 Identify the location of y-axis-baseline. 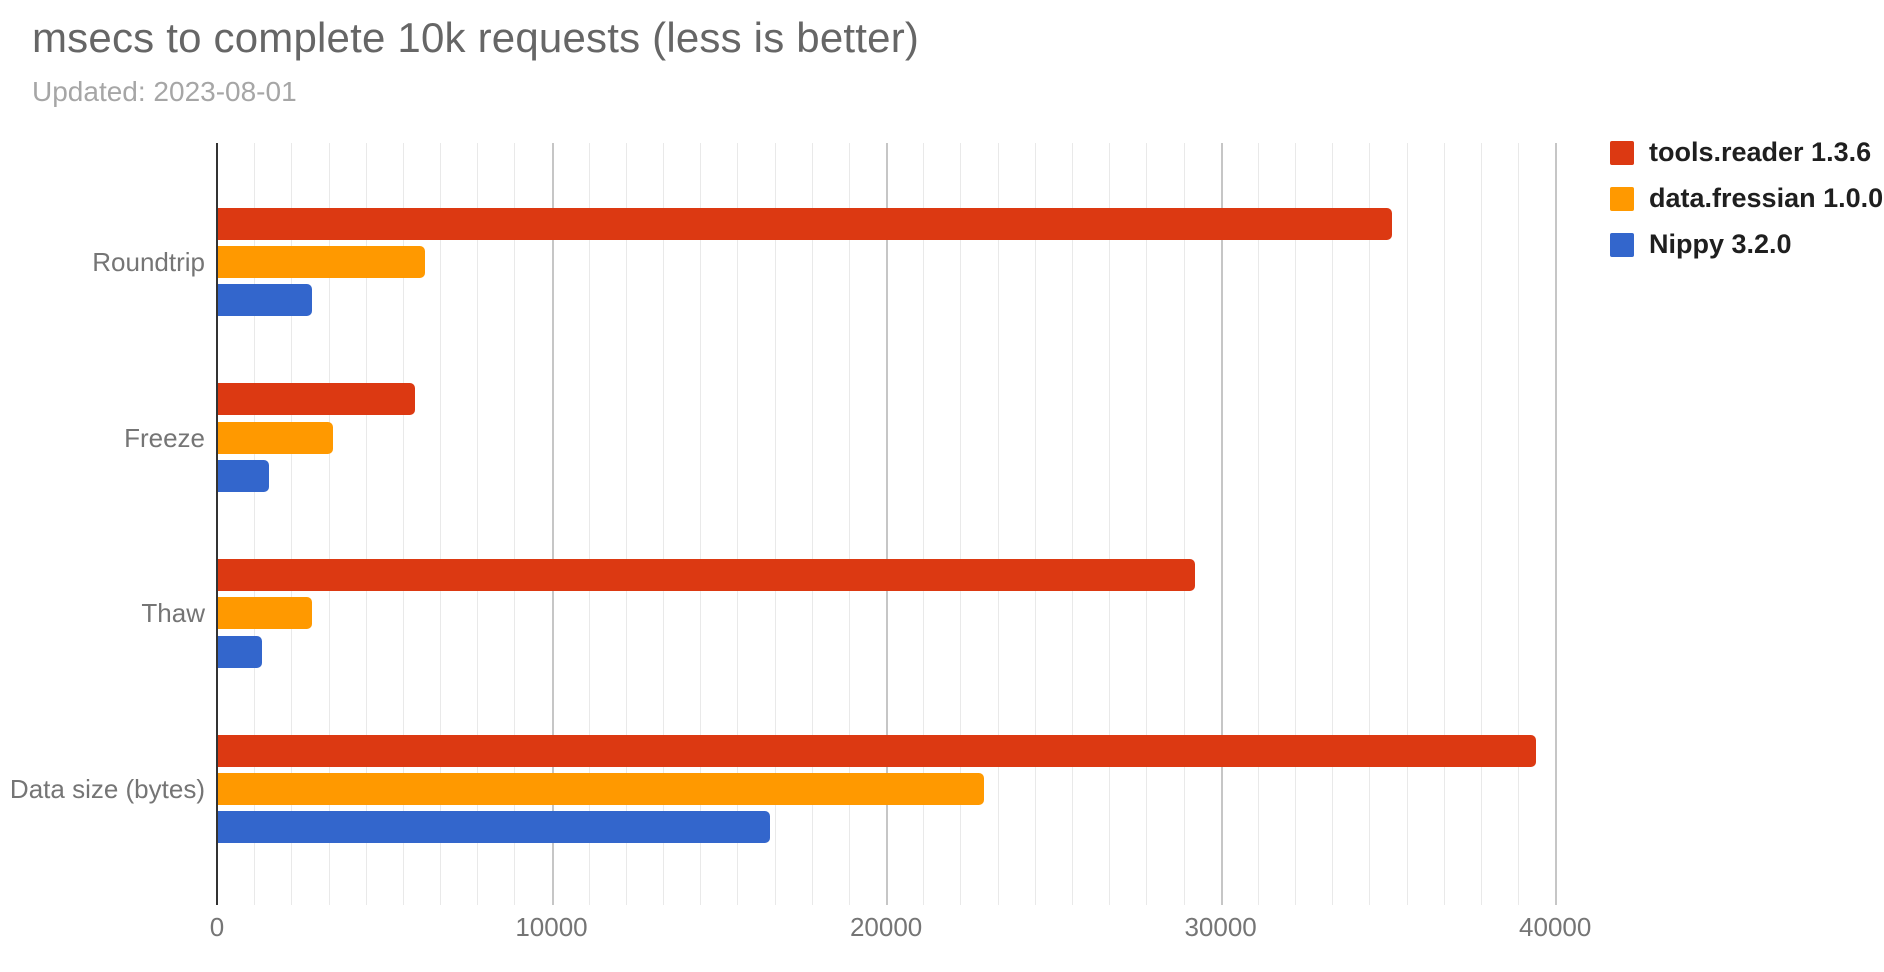
(217, 524).